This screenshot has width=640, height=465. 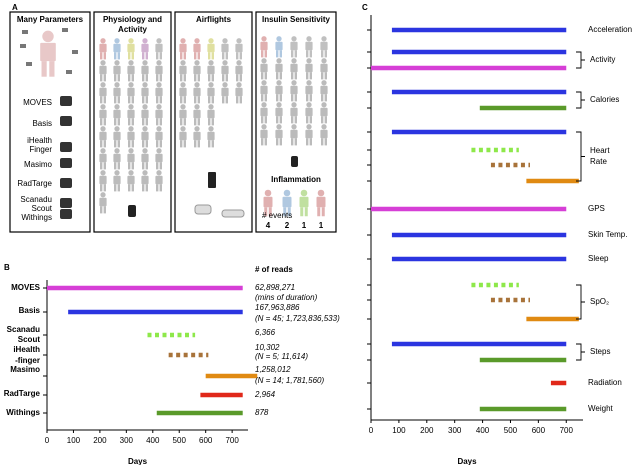 I want to click on device-label: Masimo, so click(x=38, y=164).